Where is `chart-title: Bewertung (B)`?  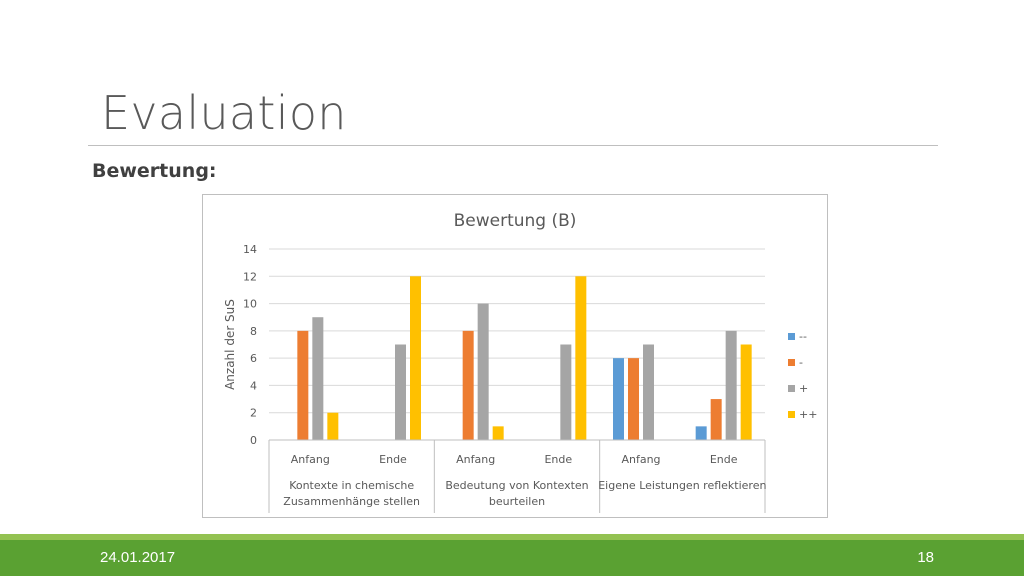
chart-title: Bewertung (B) is located at coordinates (515, 221).